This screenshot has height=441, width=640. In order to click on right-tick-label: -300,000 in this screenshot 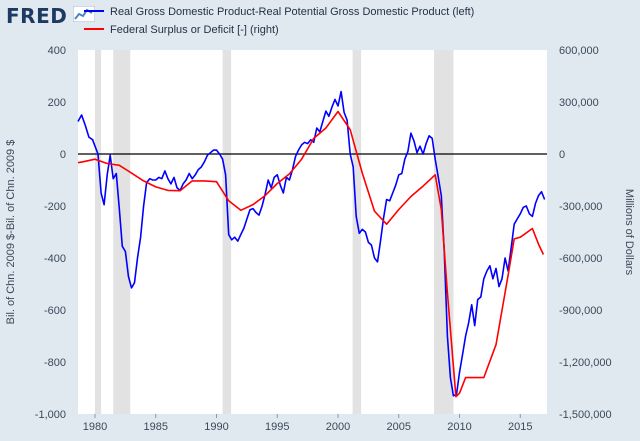, I will do `click(580, 207)`.